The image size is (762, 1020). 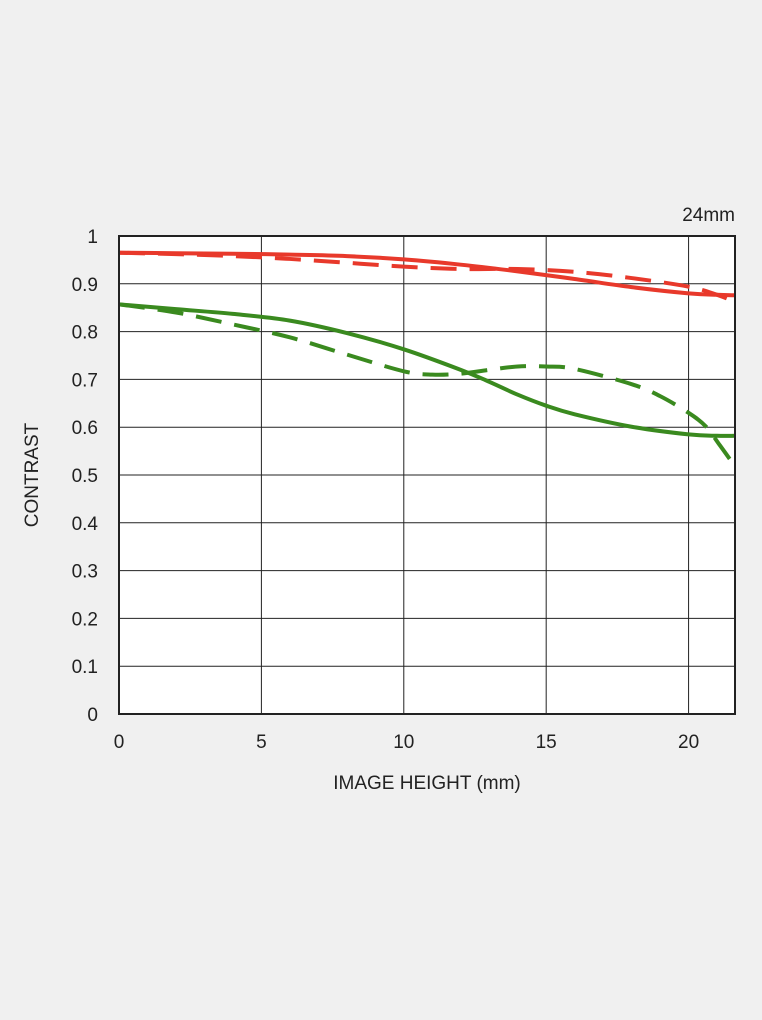 What do you see at coordinates (32, 474) in the screenshot?
I see `y-axis-title: CONTRAST` at bounding box center [32, 474].